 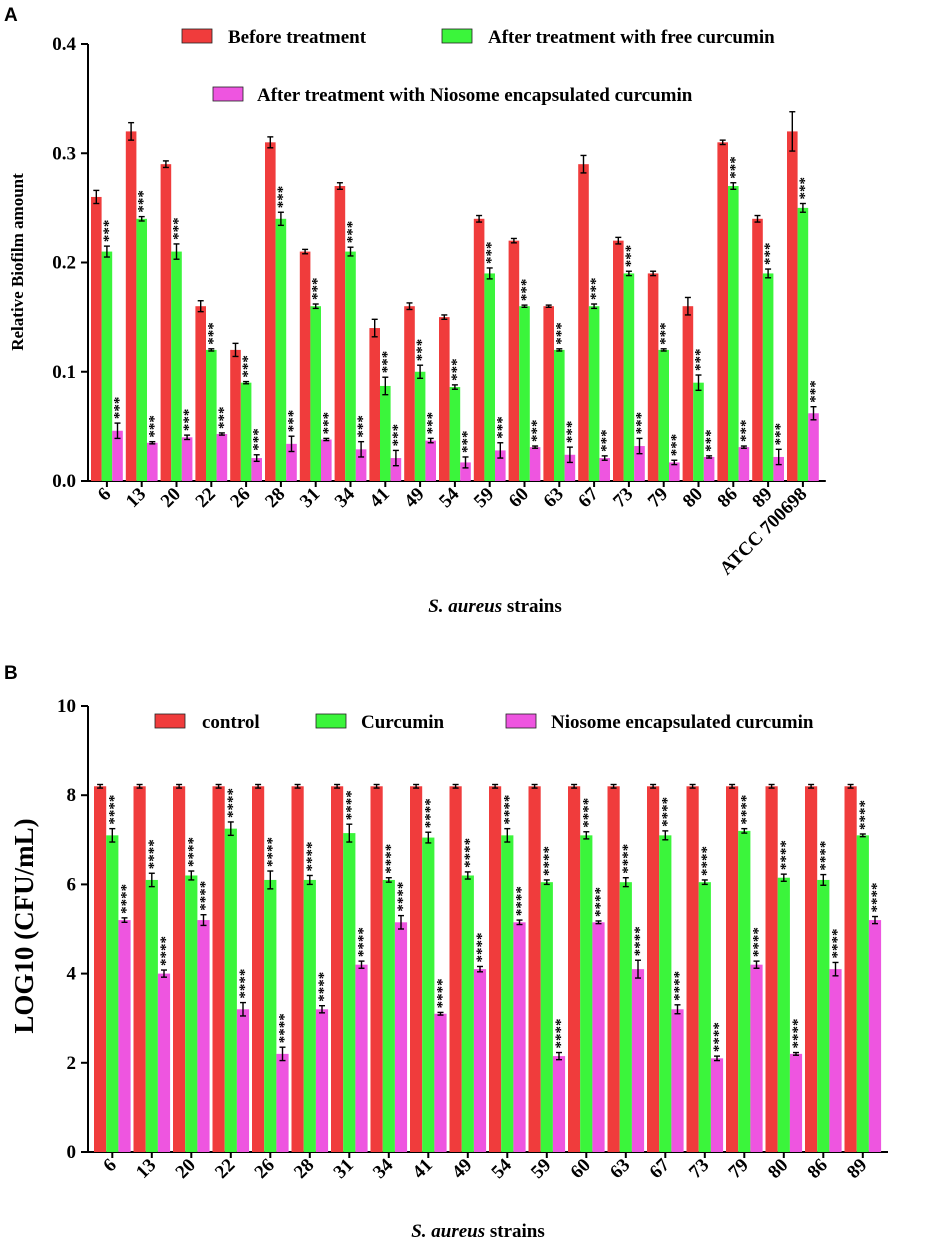 What do you see at coordinates (620, 1169) in the screenshot?
I see `x-tick-label-b: 63` at bounding box center [620, 1169].